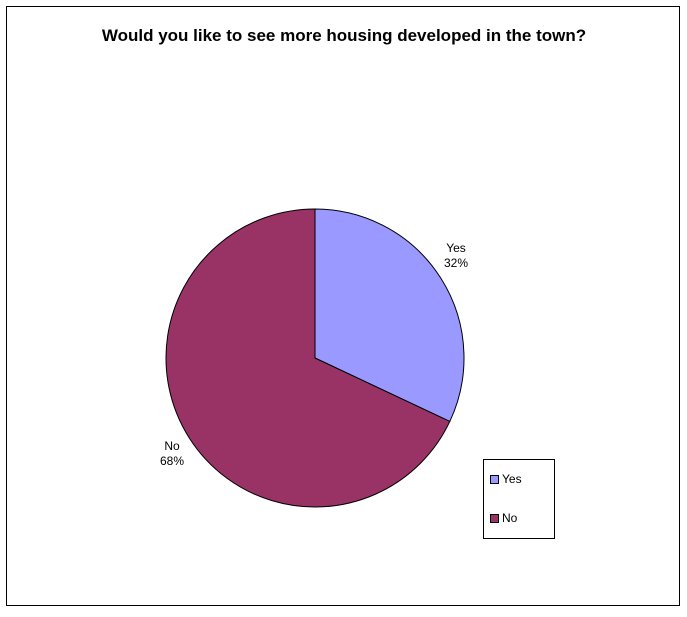 The width and height of the screenshot is (687, 617). What do you see at coordinates (494, 518) in the screenshot?
I see `legend-swatch-no` at bounding box center [494, 518].